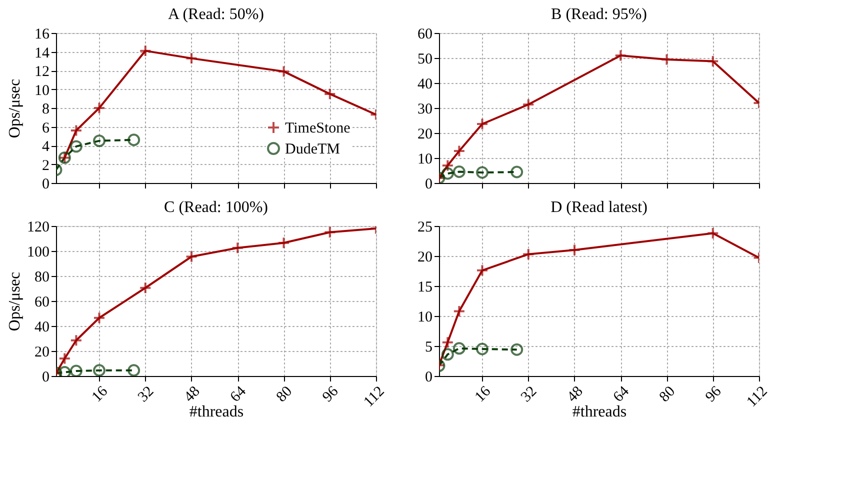 The image size is (853, 489). I want to click on chart-title: A (Read: 50%), so click(216, 14).